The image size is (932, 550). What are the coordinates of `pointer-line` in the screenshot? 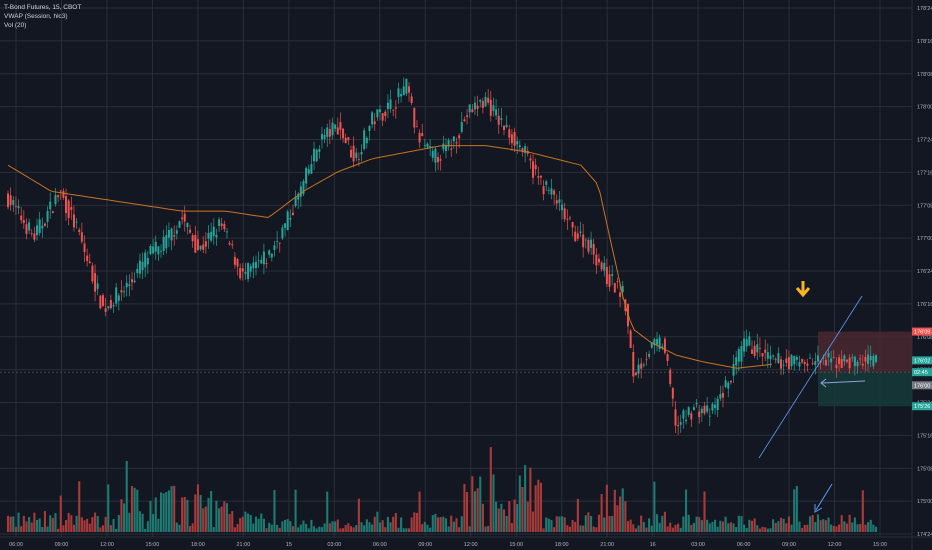 It's located at (843, 382).